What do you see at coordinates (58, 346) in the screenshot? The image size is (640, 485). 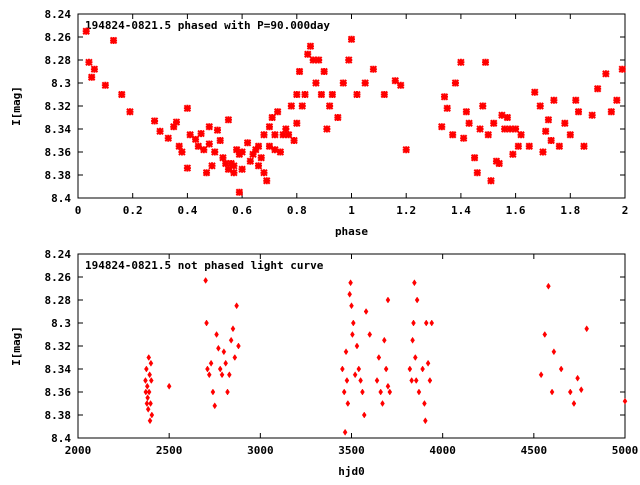 I see `y-tick-label: 8.32` at bounding box center [58, 346].